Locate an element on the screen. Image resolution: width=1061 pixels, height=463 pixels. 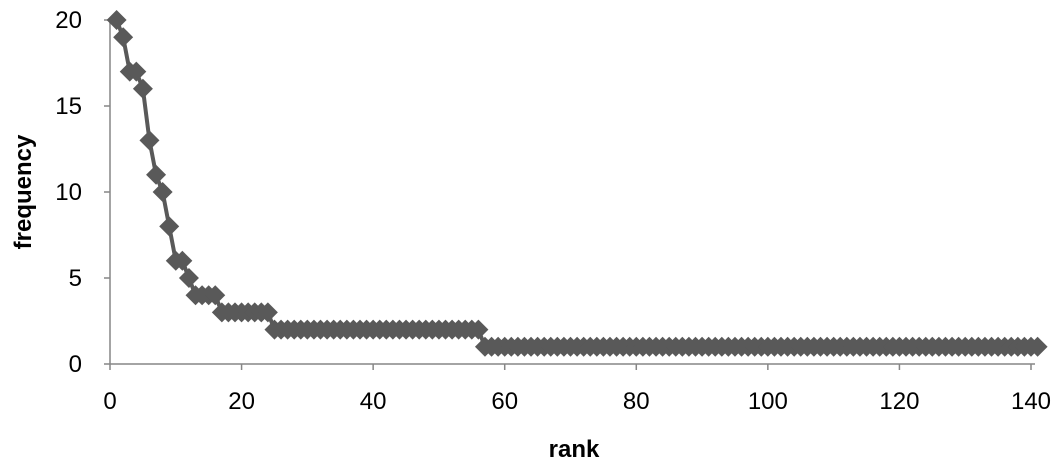
x-tick-label: 80 is located at coordinates (636, 401).